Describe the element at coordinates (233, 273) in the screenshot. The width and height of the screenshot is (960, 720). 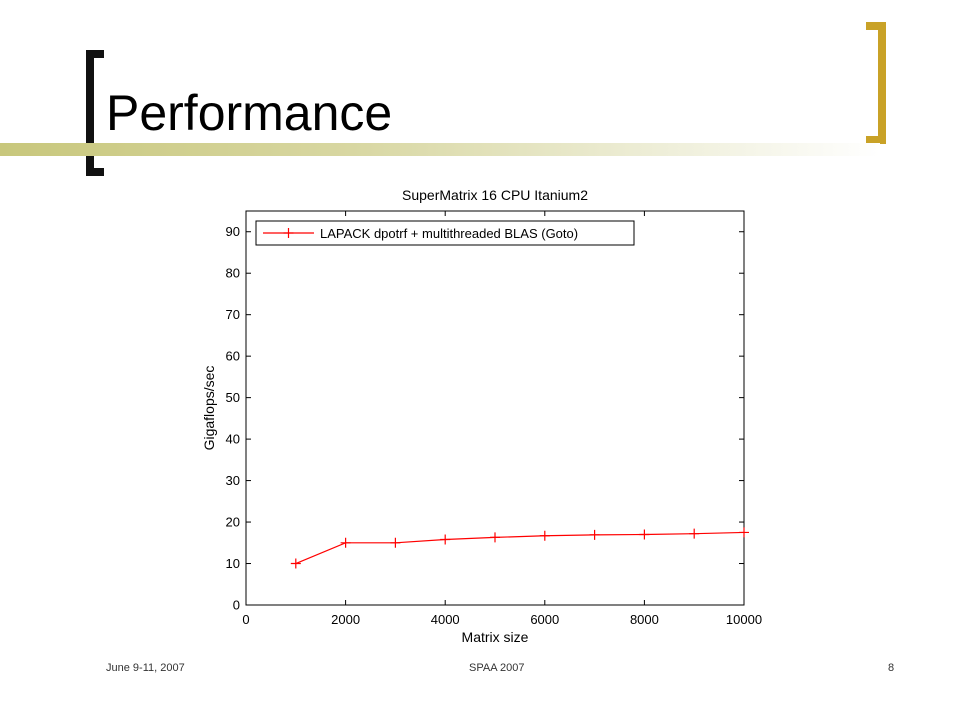
I see `y-tick-label: 80` at that location.